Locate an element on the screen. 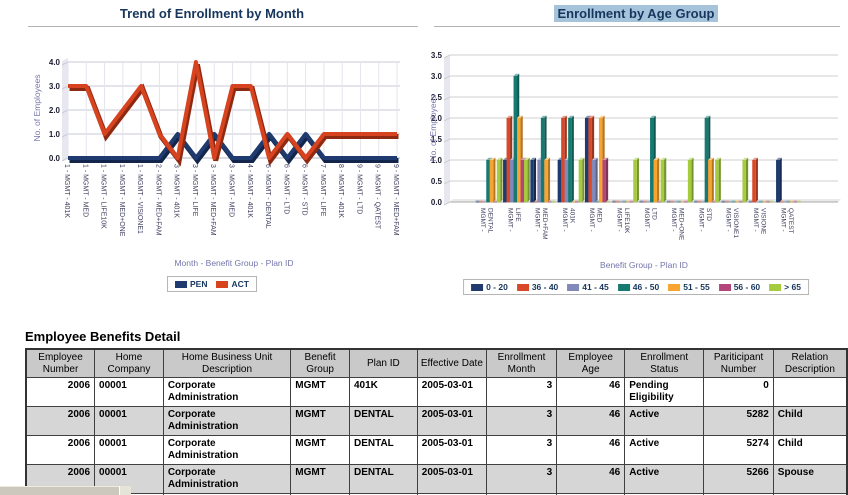 The height and width of the screenshot is (495, 848). legend-label: 0 - 20 is located at coordinates (497, 287).